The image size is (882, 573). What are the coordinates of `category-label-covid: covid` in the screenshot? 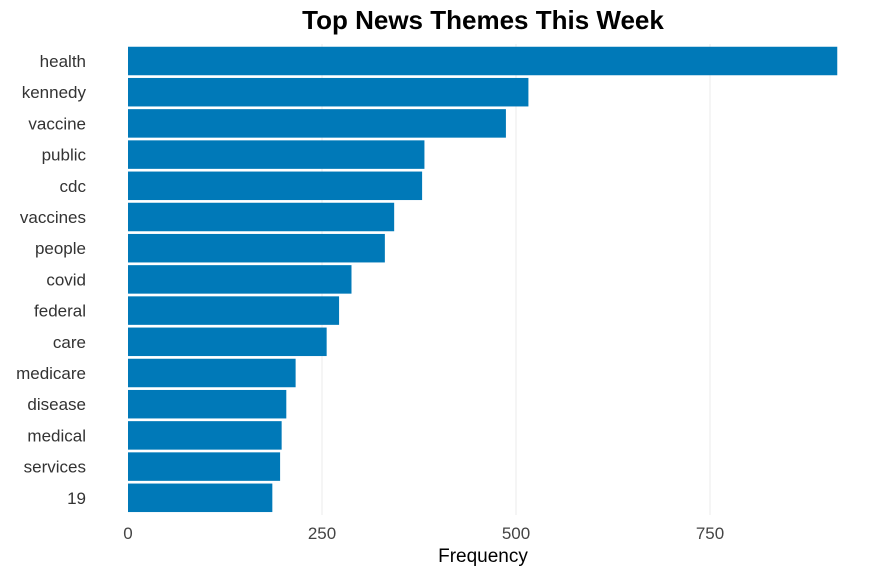 It's located at (66, 279).